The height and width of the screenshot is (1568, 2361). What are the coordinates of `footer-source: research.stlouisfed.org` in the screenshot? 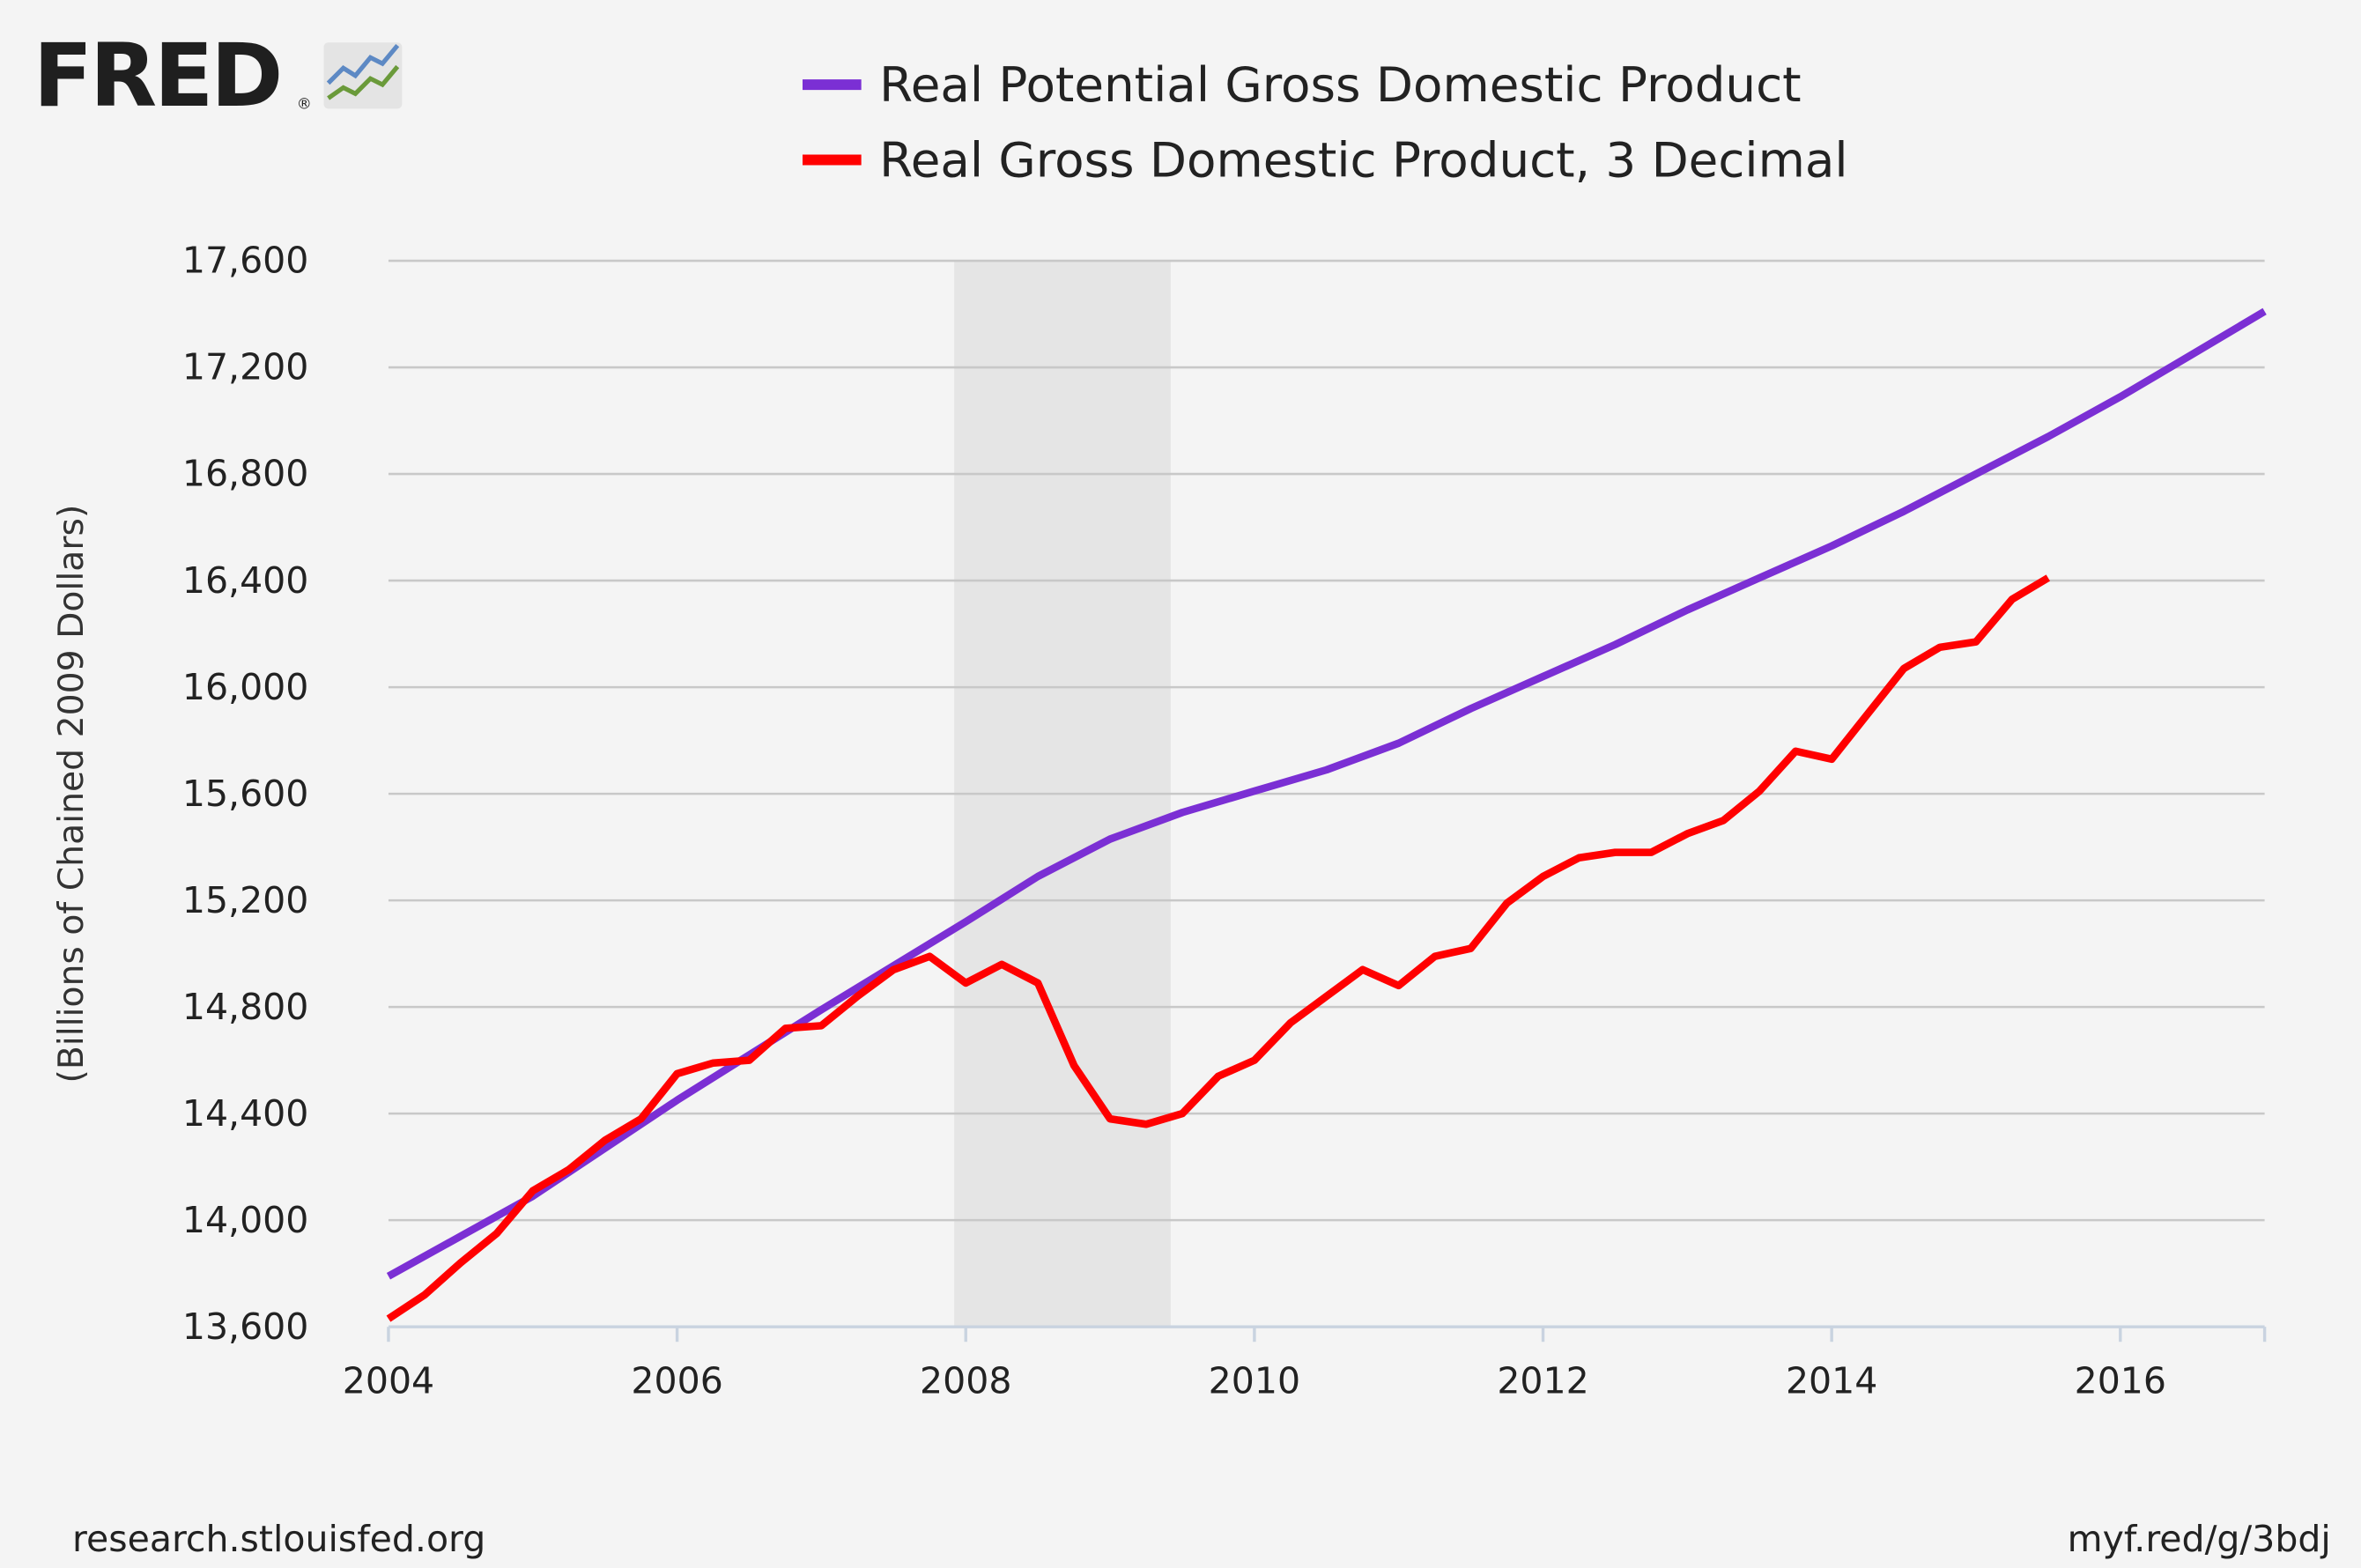 It's located at (278, 1539).